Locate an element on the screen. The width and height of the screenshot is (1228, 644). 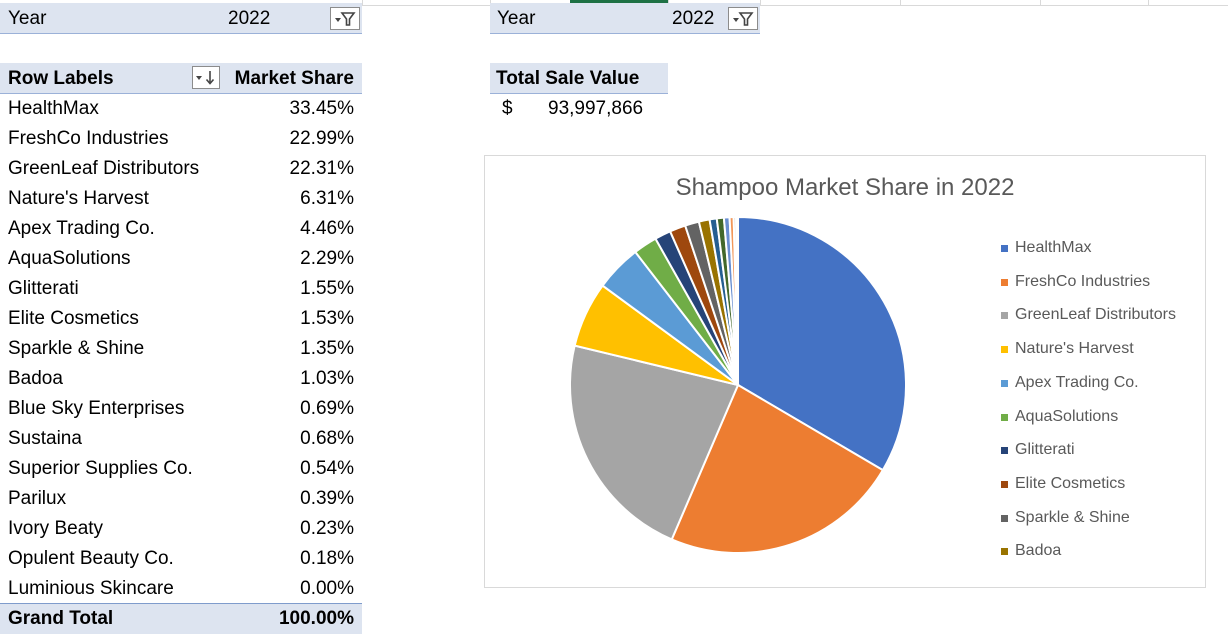
pivot-row-label: HealthMax is located at coordinates (53, 108).